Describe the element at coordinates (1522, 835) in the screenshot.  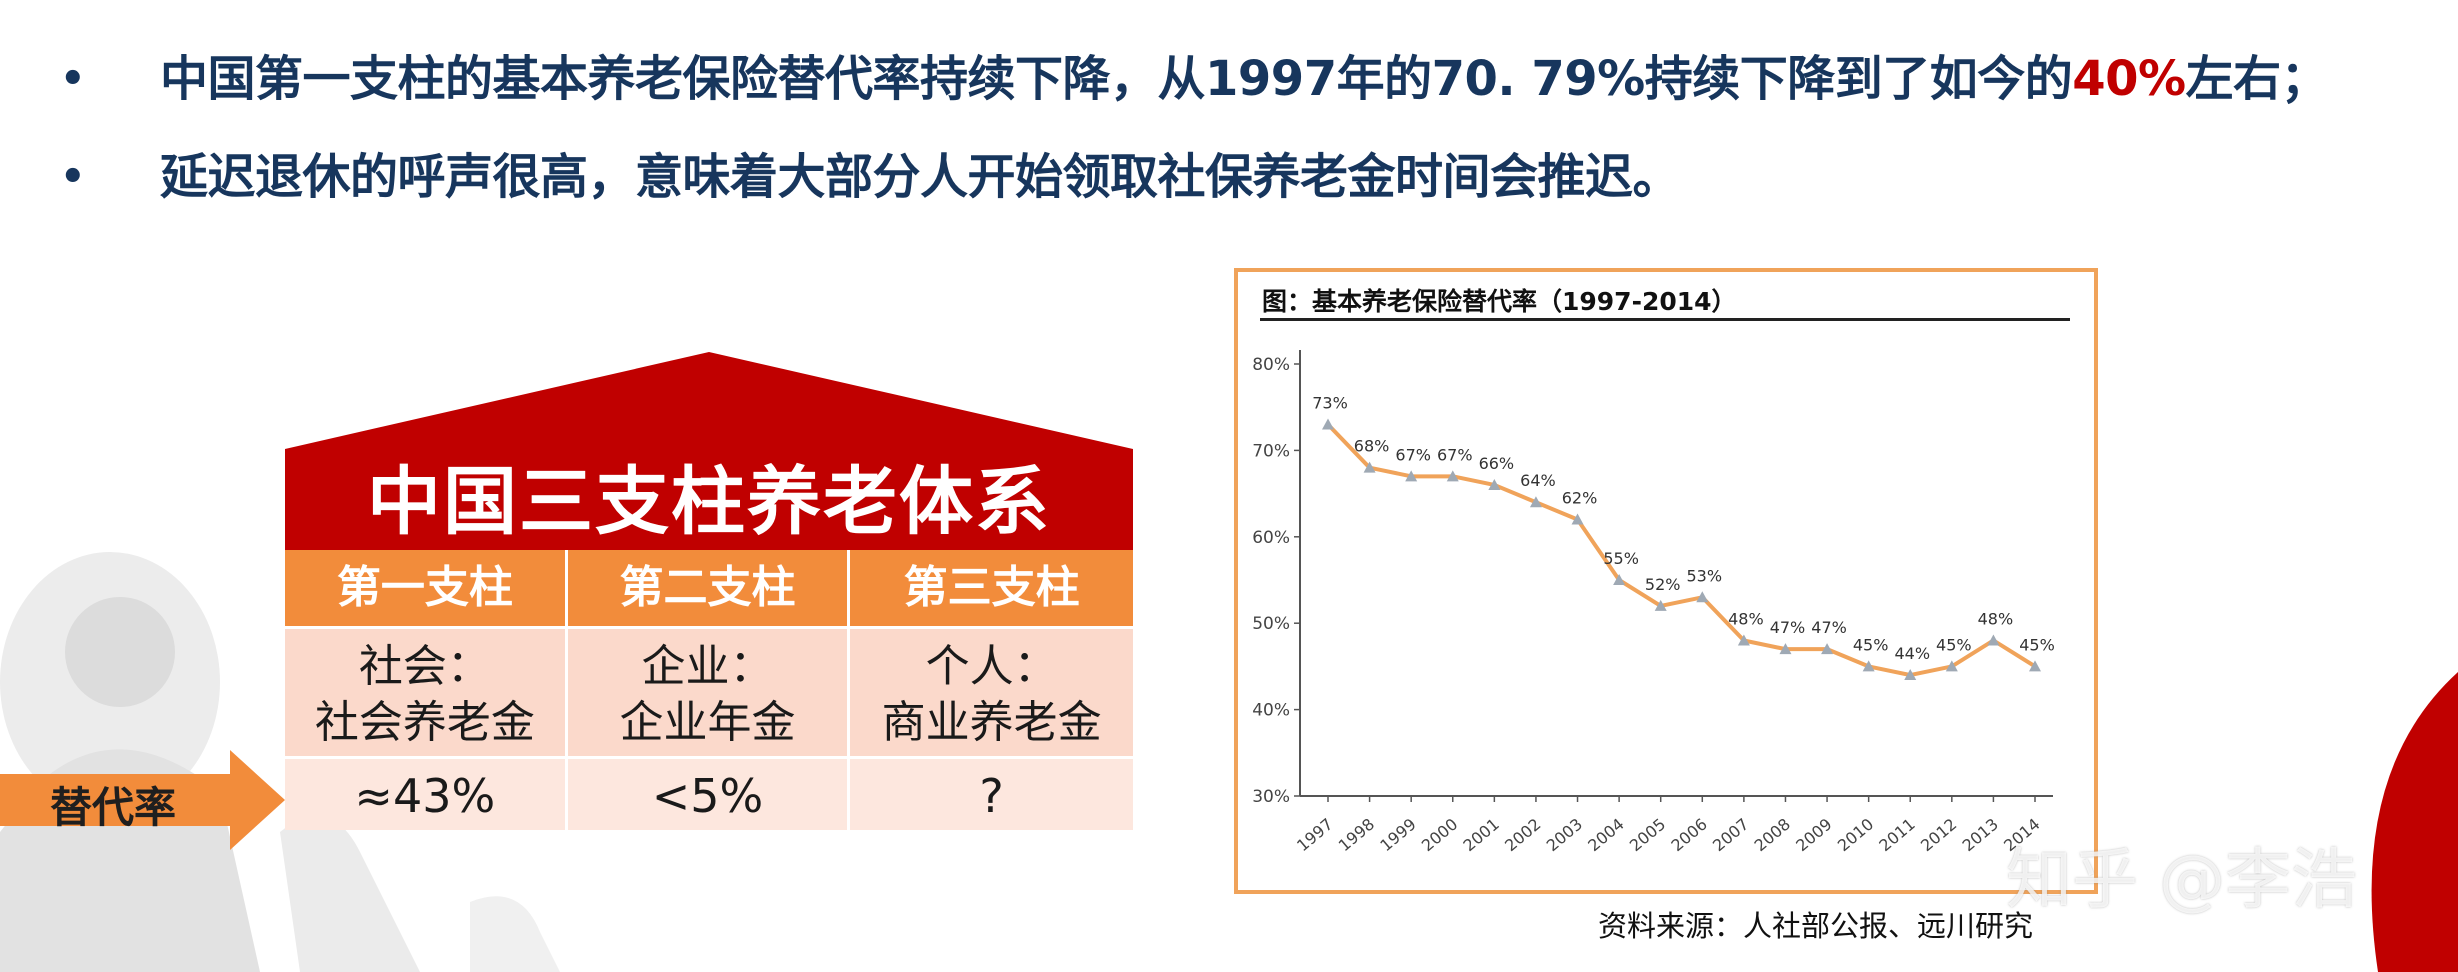
I see `x-tick-label: 2002` at that location.